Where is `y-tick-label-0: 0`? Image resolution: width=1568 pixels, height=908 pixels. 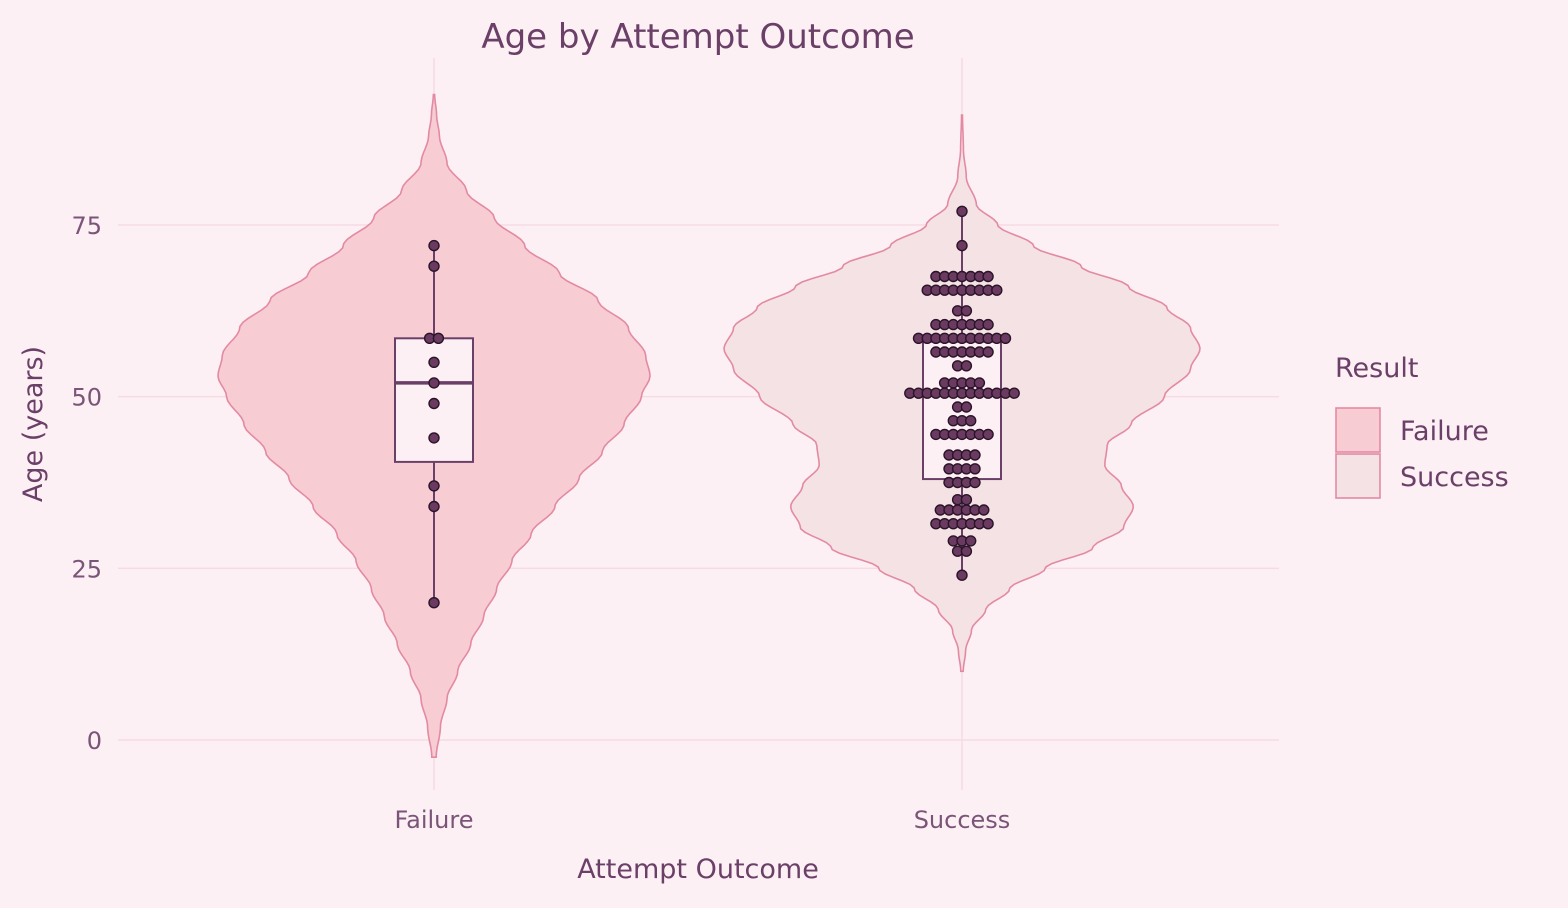 y-tick-label-0: 0 is located at coordinates (94, 741).